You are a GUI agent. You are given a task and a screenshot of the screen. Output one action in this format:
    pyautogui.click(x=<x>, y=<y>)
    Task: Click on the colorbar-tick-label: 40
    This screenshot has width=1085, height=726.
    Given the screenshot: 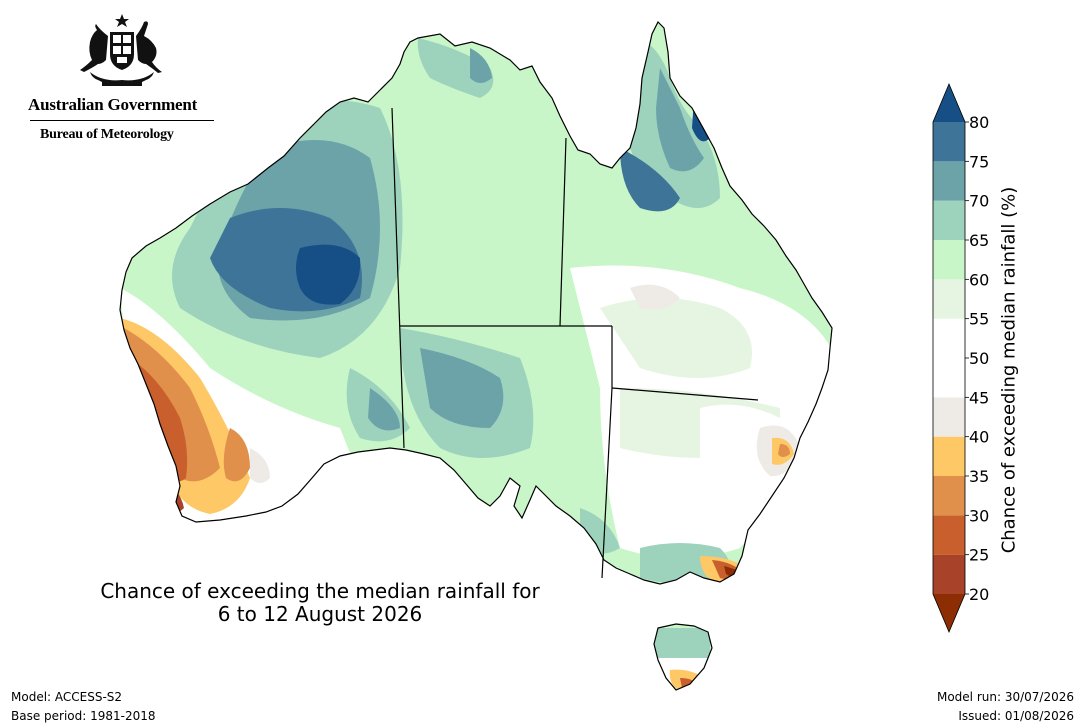 What is the action you would take?
    pyautogui.click(x=979, y=437)
    